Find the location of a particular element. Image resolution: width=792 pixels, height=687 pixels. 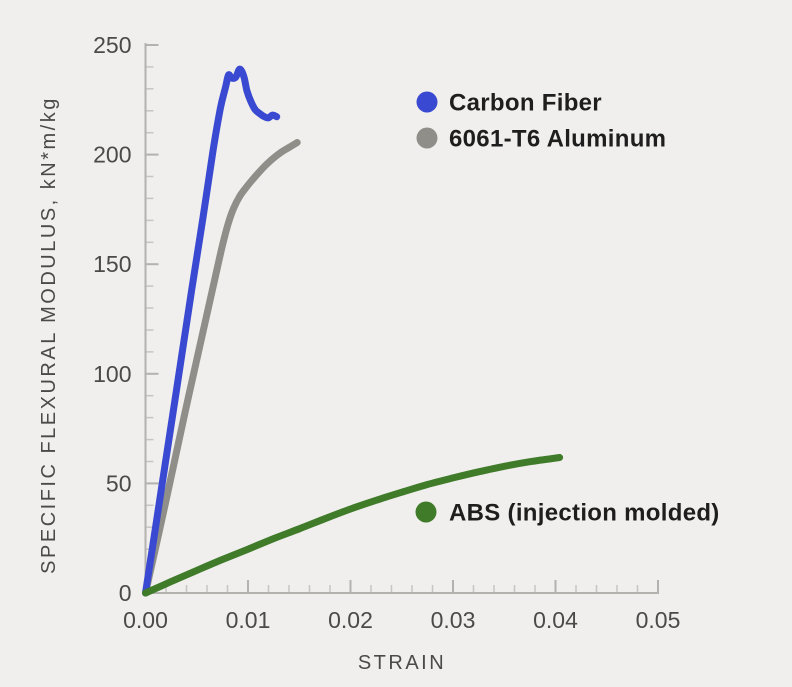

x-tick-label-0-03: 0.03 is located at coordinates (453, 620).